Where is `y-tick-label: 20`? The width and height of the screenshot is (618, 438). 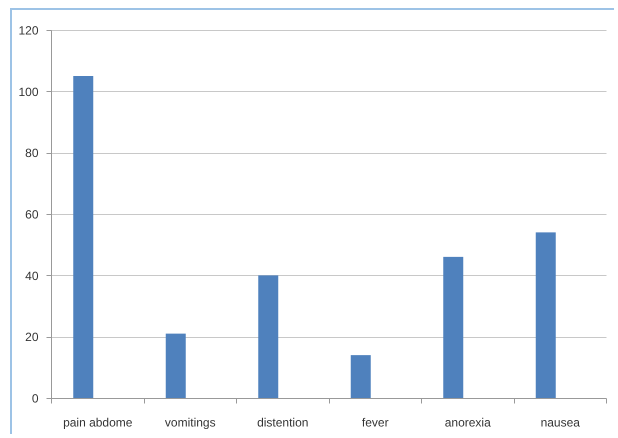 y-tick-label: 20 is located at coordinates (32, 337).